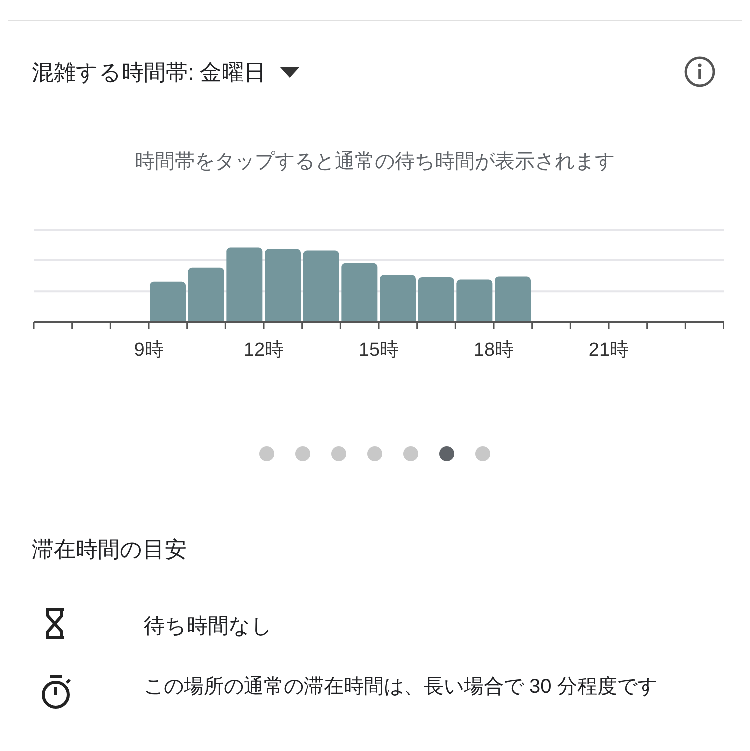  Describe the element at coordinates (208, 627) in the screenshot. I see `text: 待ち時間なし` at that location.